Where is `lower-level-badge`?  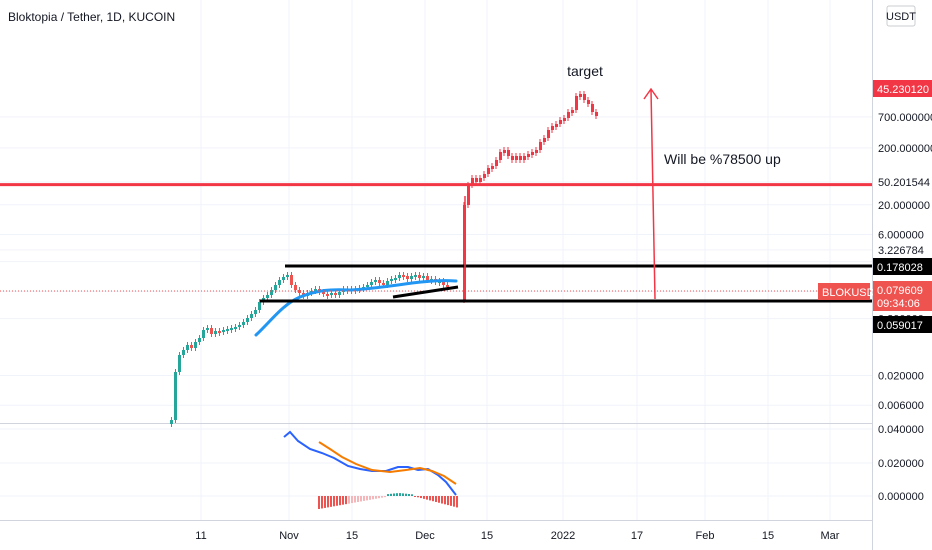 lower-level-badge is located at coordinates (902, 324).